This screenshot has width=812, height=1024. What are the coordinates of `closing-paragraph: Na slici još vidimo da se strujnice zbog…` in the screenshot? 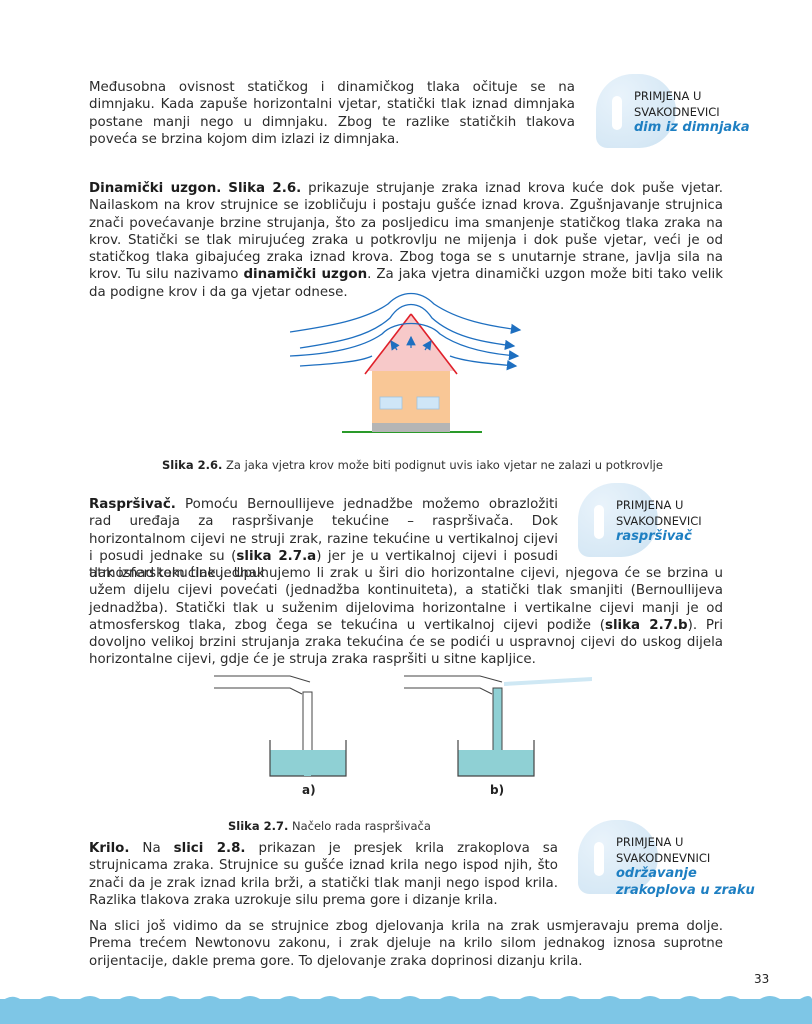 It's located at (406, 944).